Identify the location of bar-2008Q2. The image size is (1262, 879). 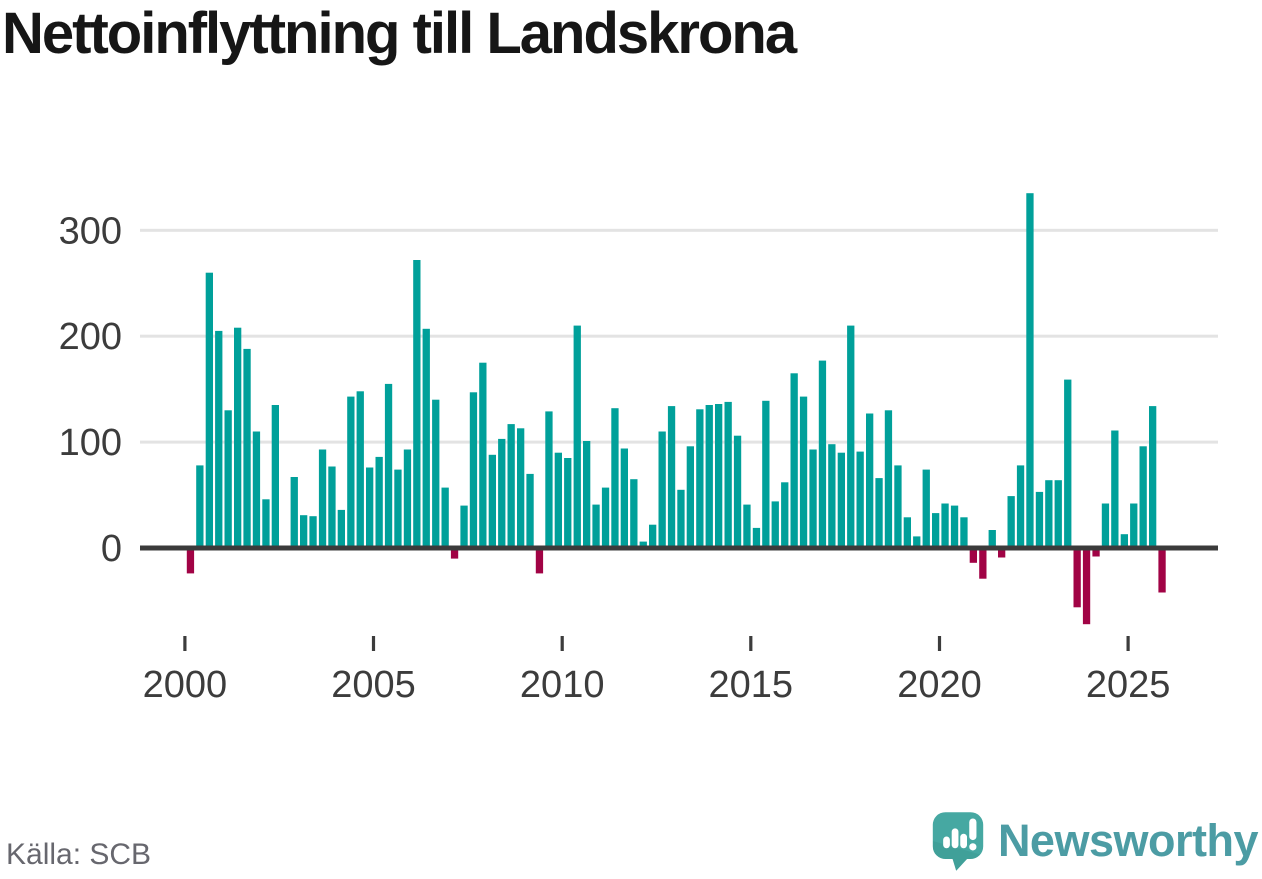
(502, 493).